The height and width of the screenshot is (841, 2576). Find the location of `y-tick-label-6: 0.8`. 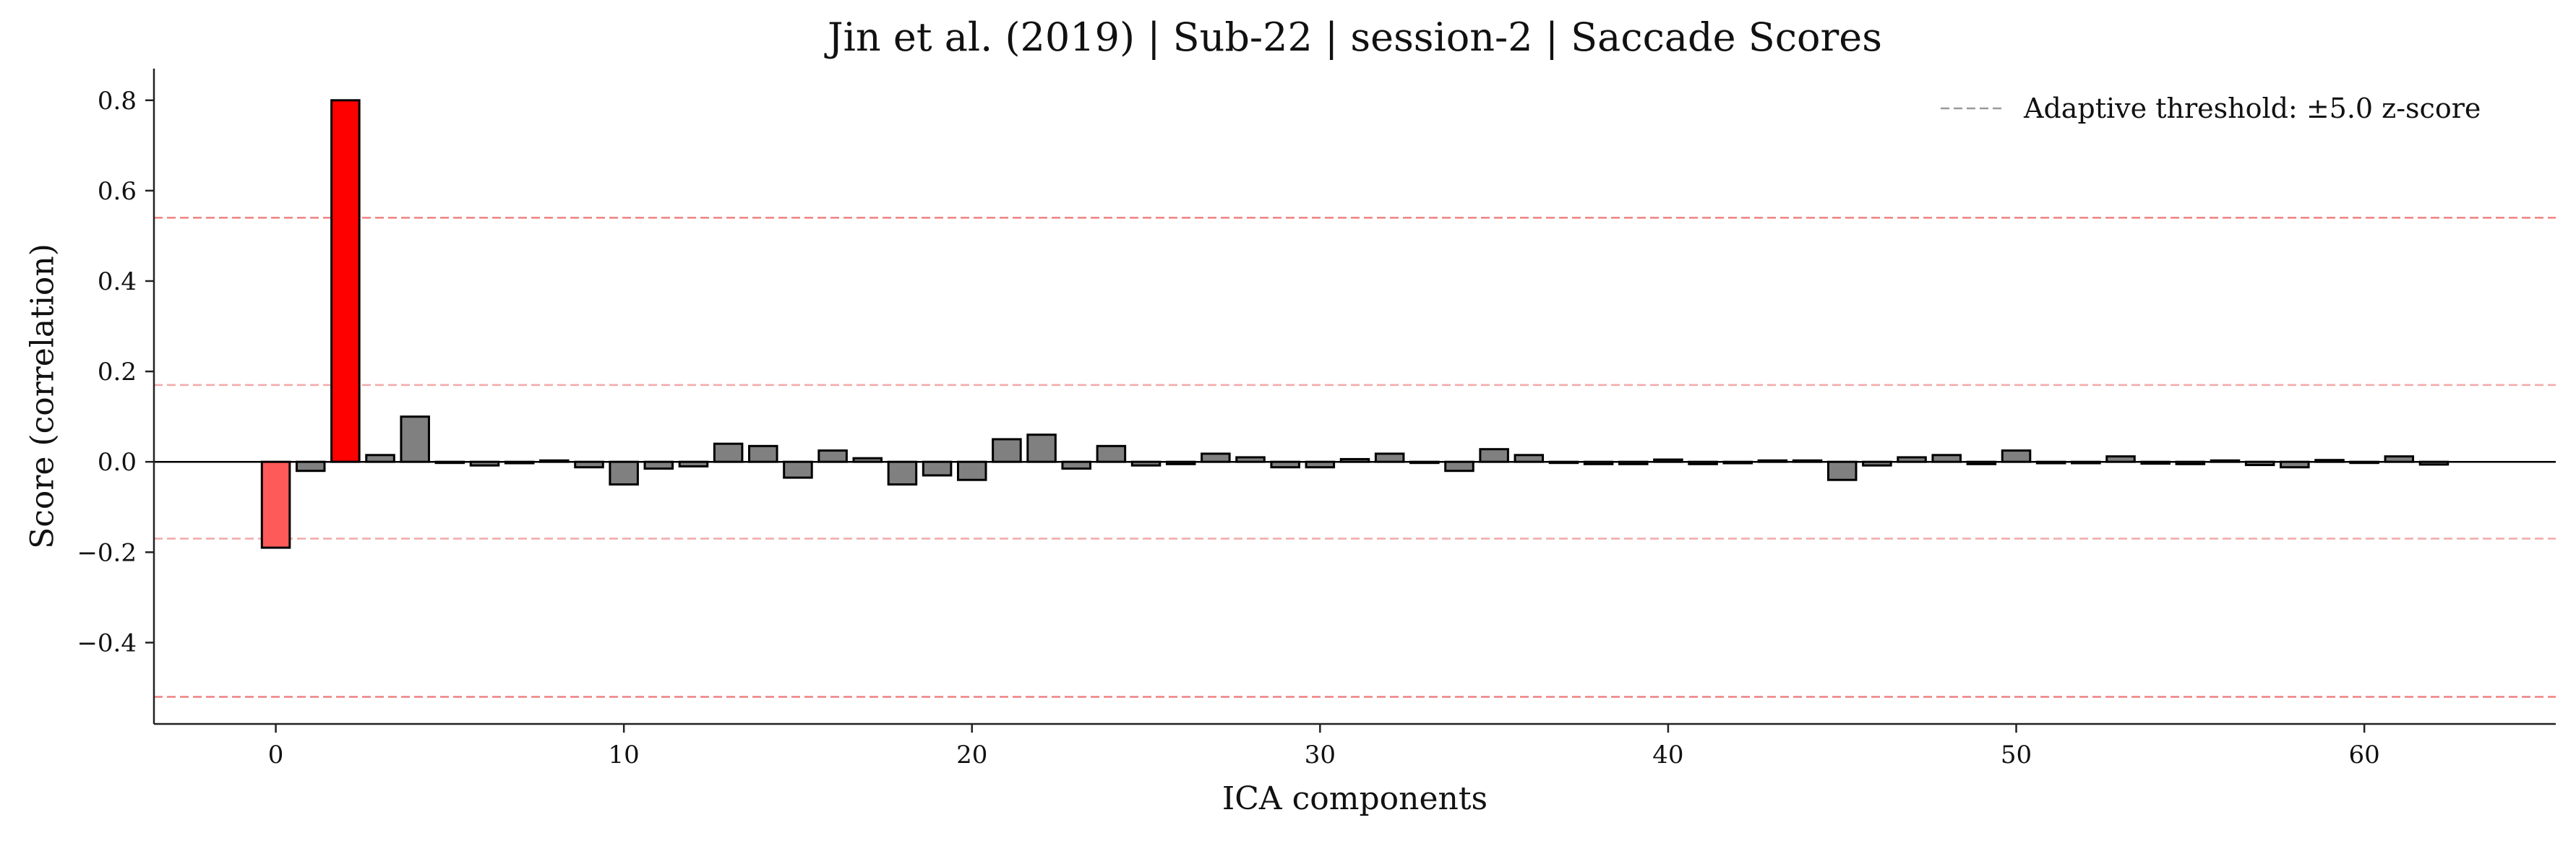

y-tick-label-6: 0.8 is located at coordinates (118, 101).